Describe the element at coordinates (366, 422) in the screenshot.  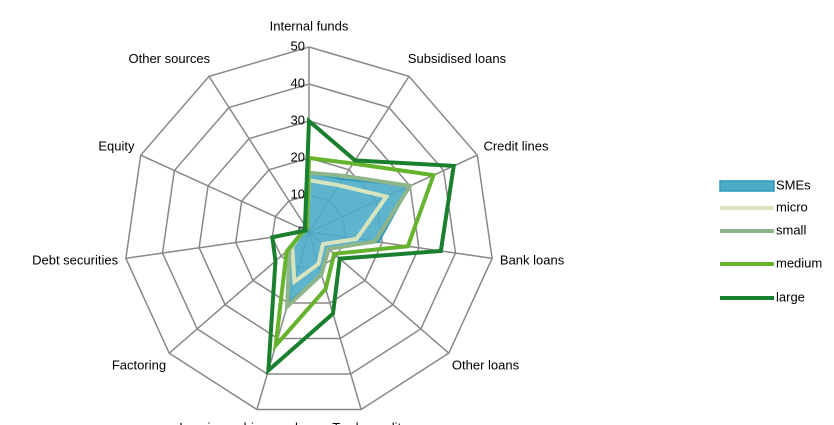
I see `category-label: Trade credit` at that location.